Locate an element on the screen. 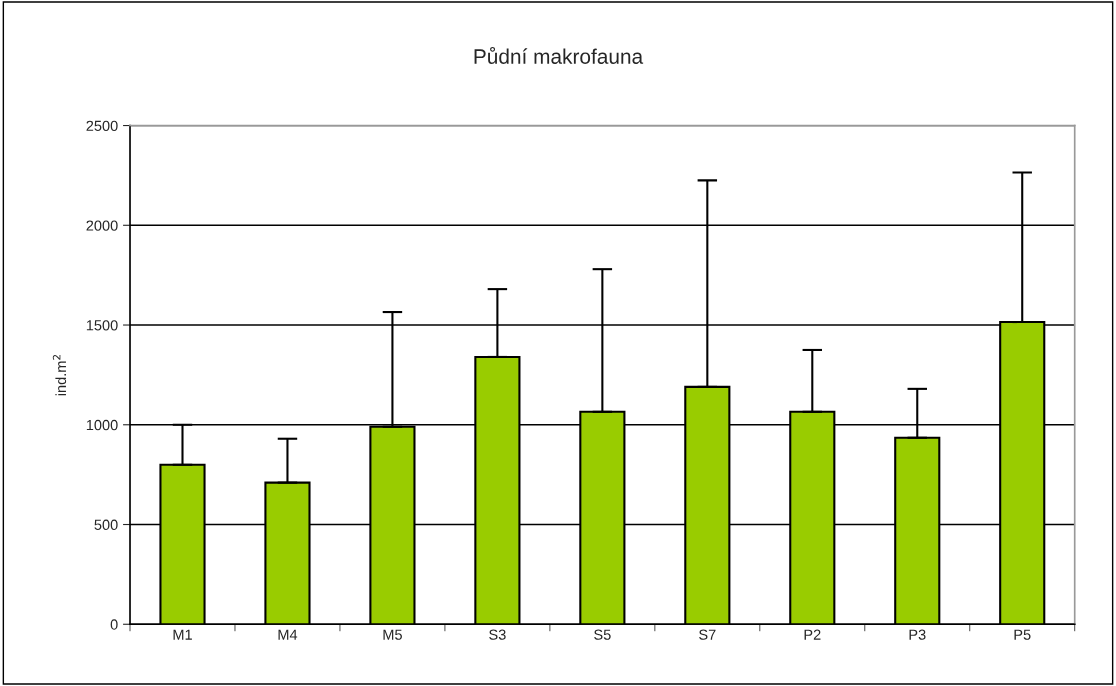  x-tick-label: S3 is located at coordinates (497, 634).